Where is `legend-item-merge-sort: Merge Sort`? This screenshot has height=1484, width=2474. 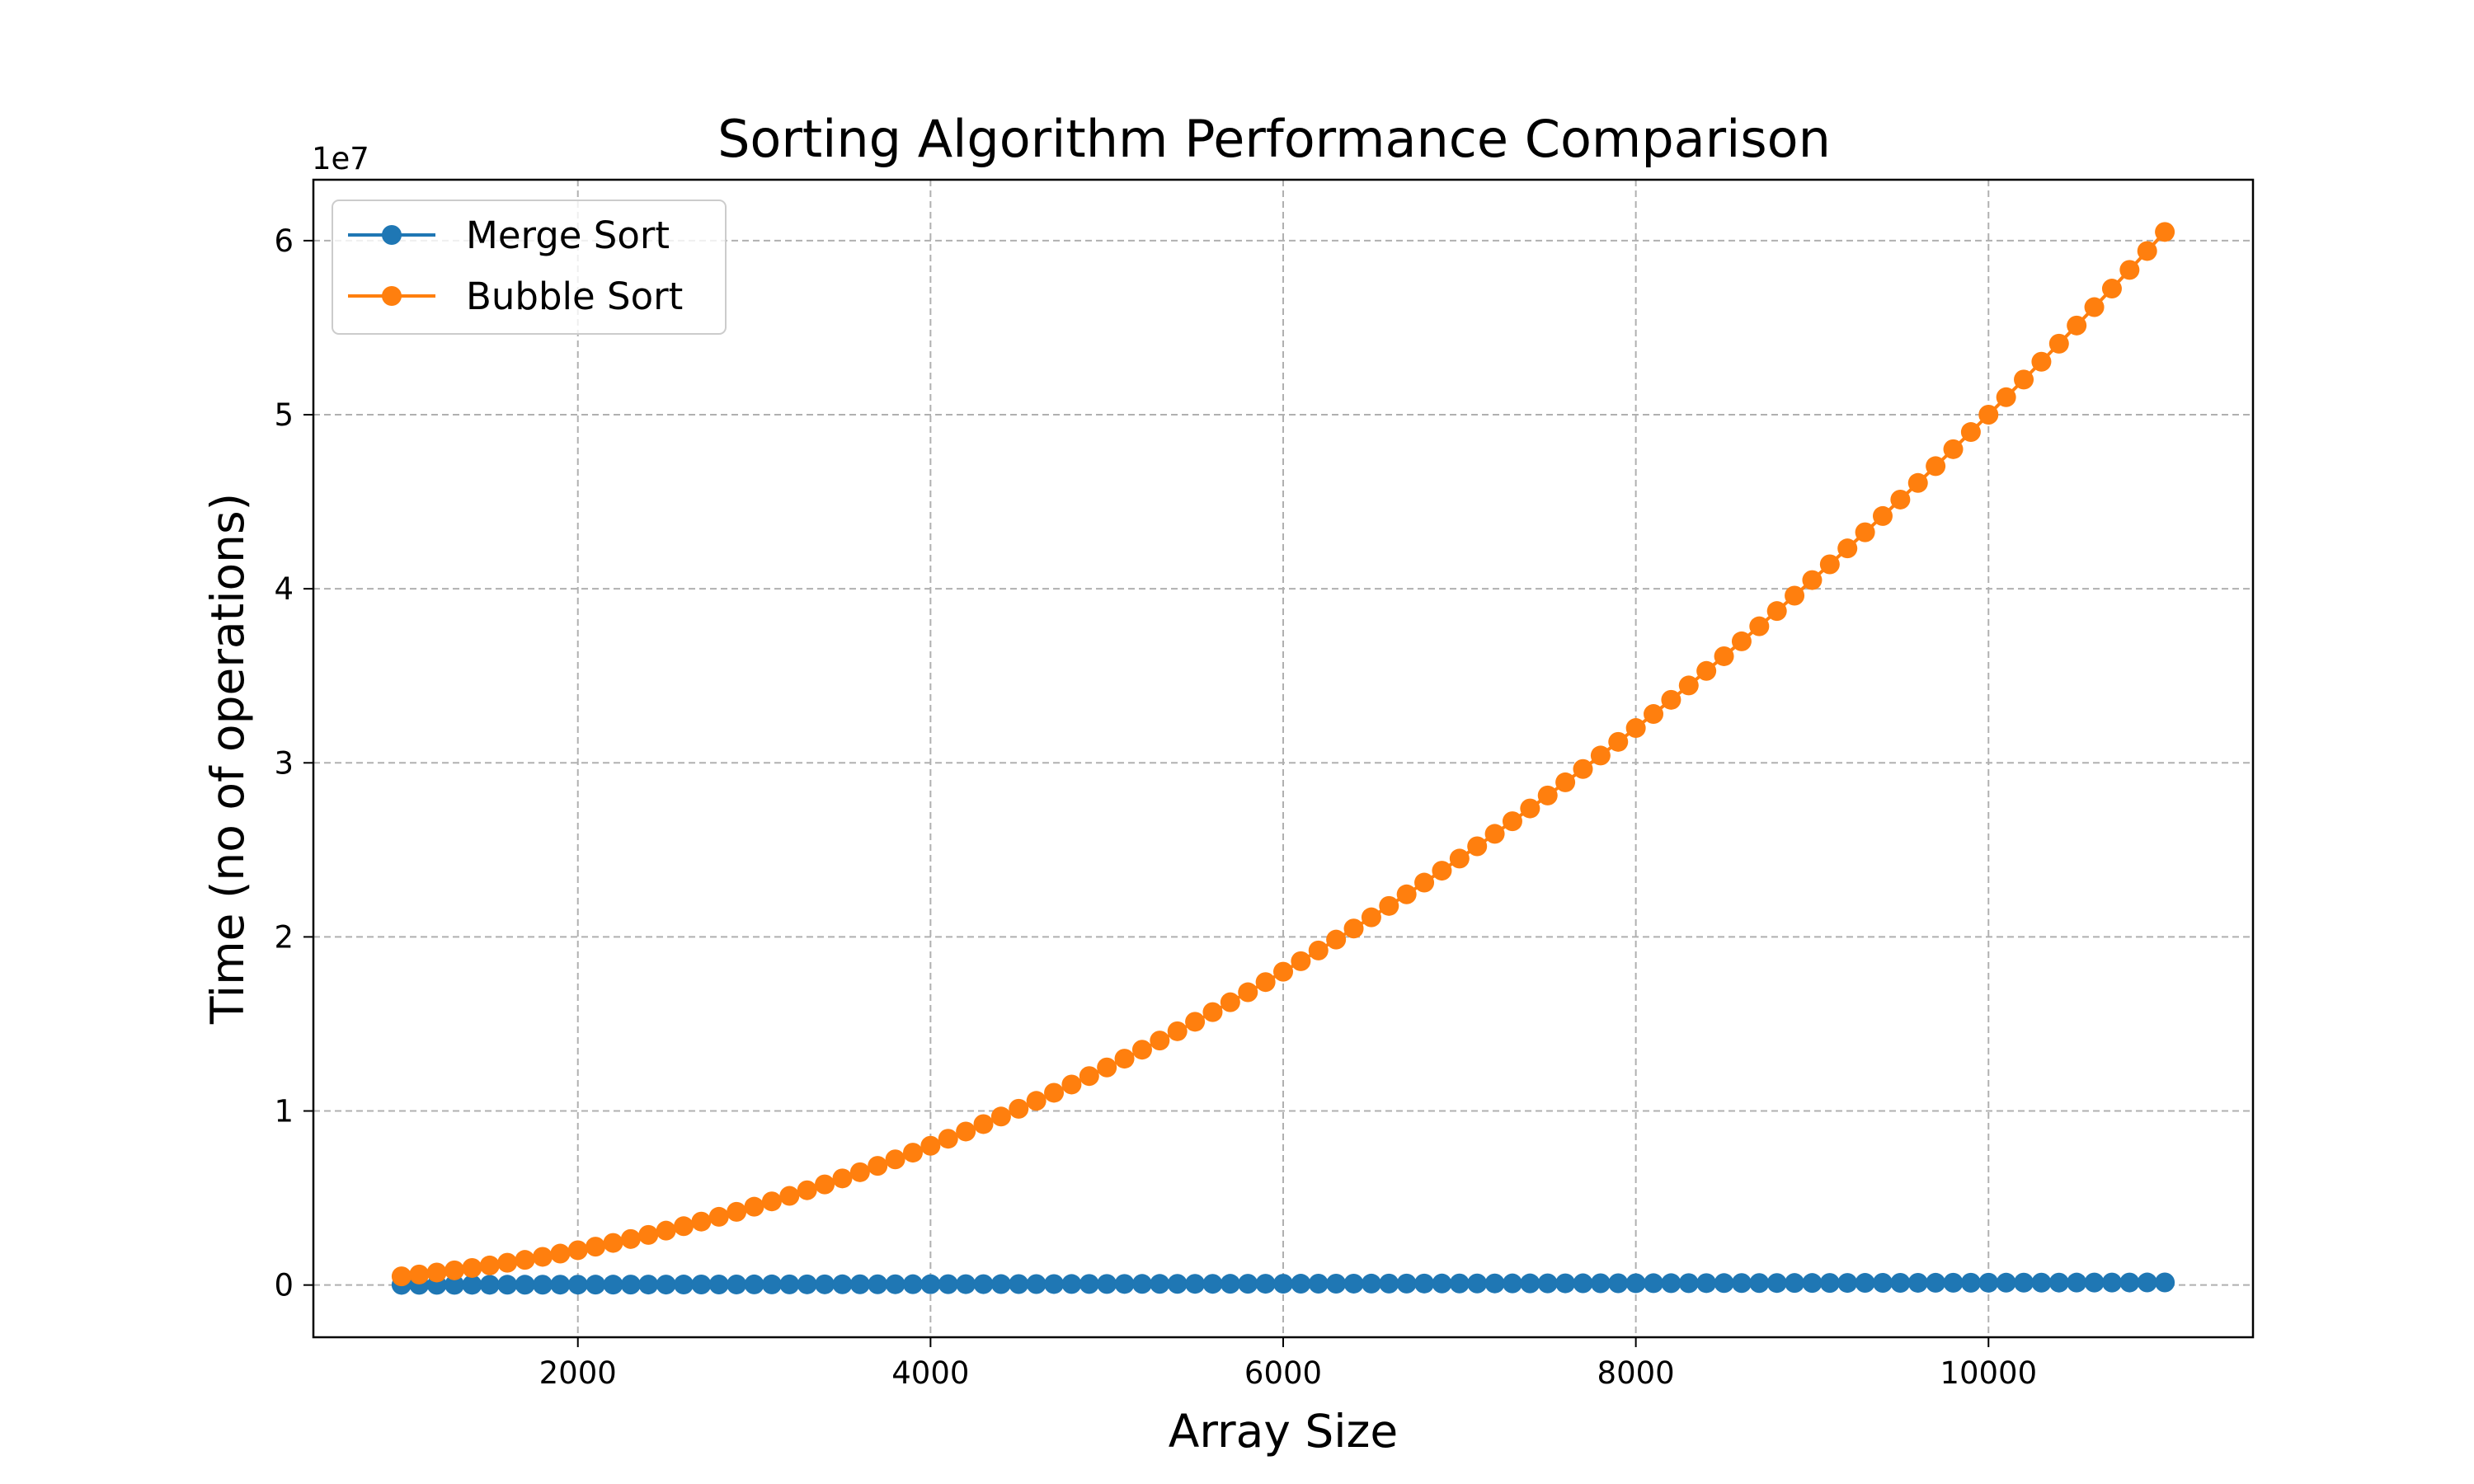
legend-item-merge-sort: Merge Sort is located at coordinates (509, 235).